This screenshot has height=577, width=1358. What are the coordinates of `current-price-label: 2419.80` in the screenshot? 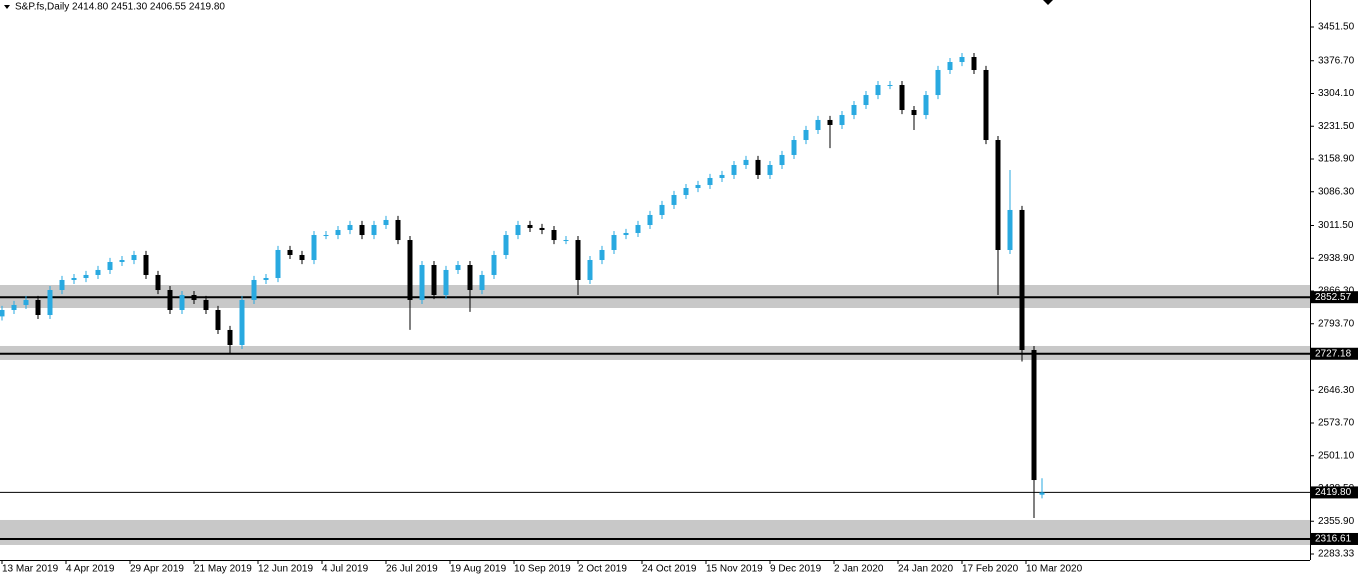 It's located at (1333, 492).